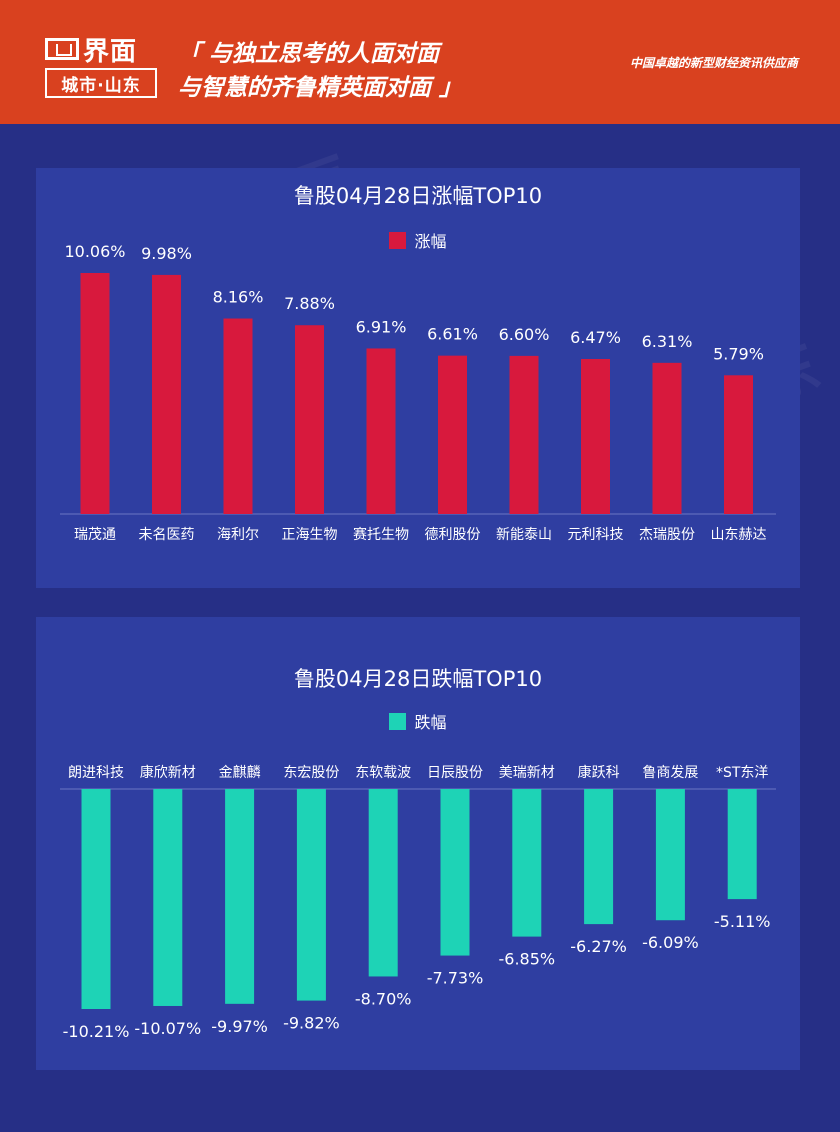 The width and height of the screenshot is (840, 1132). What do you see at coordinates (430, 241) in the screenshot?
I see `legend-label-gain: 涨幅` at bounding box center [430, 241].